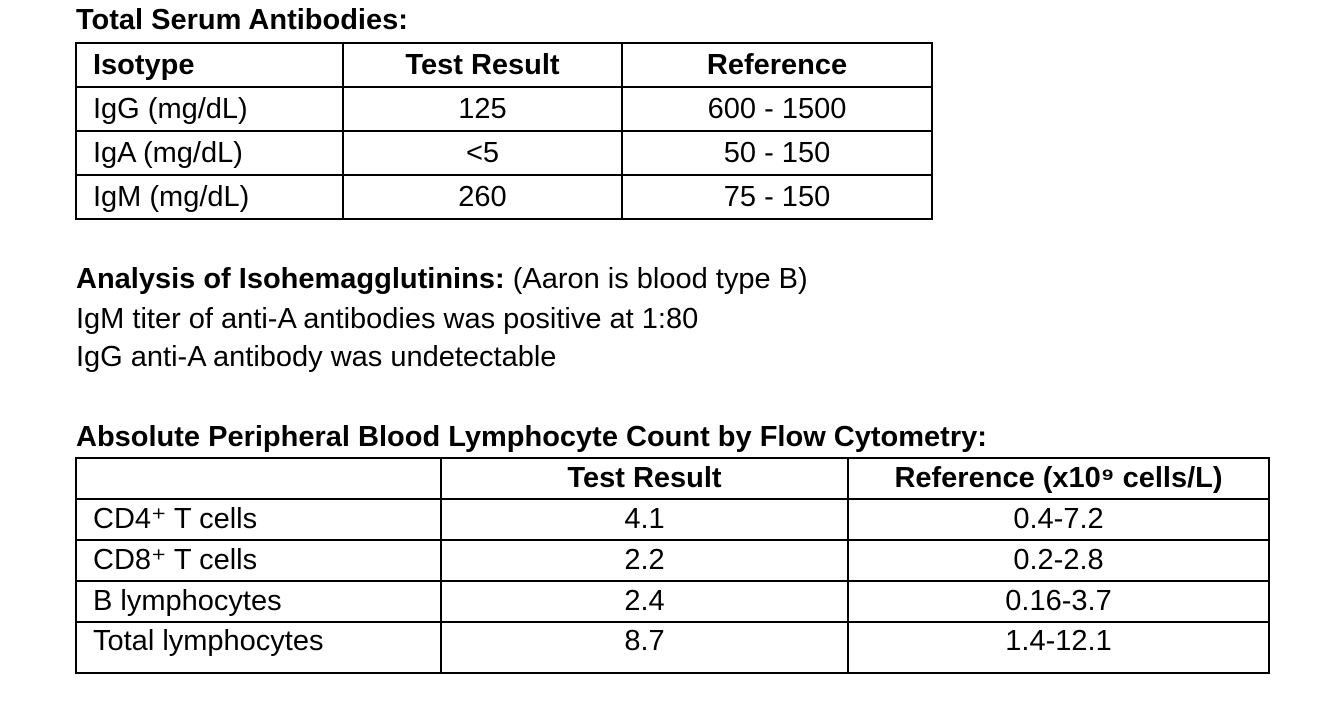  I want to click on header-row: Test Result Reference (x10⁹ cells/L), so click(672, 478).